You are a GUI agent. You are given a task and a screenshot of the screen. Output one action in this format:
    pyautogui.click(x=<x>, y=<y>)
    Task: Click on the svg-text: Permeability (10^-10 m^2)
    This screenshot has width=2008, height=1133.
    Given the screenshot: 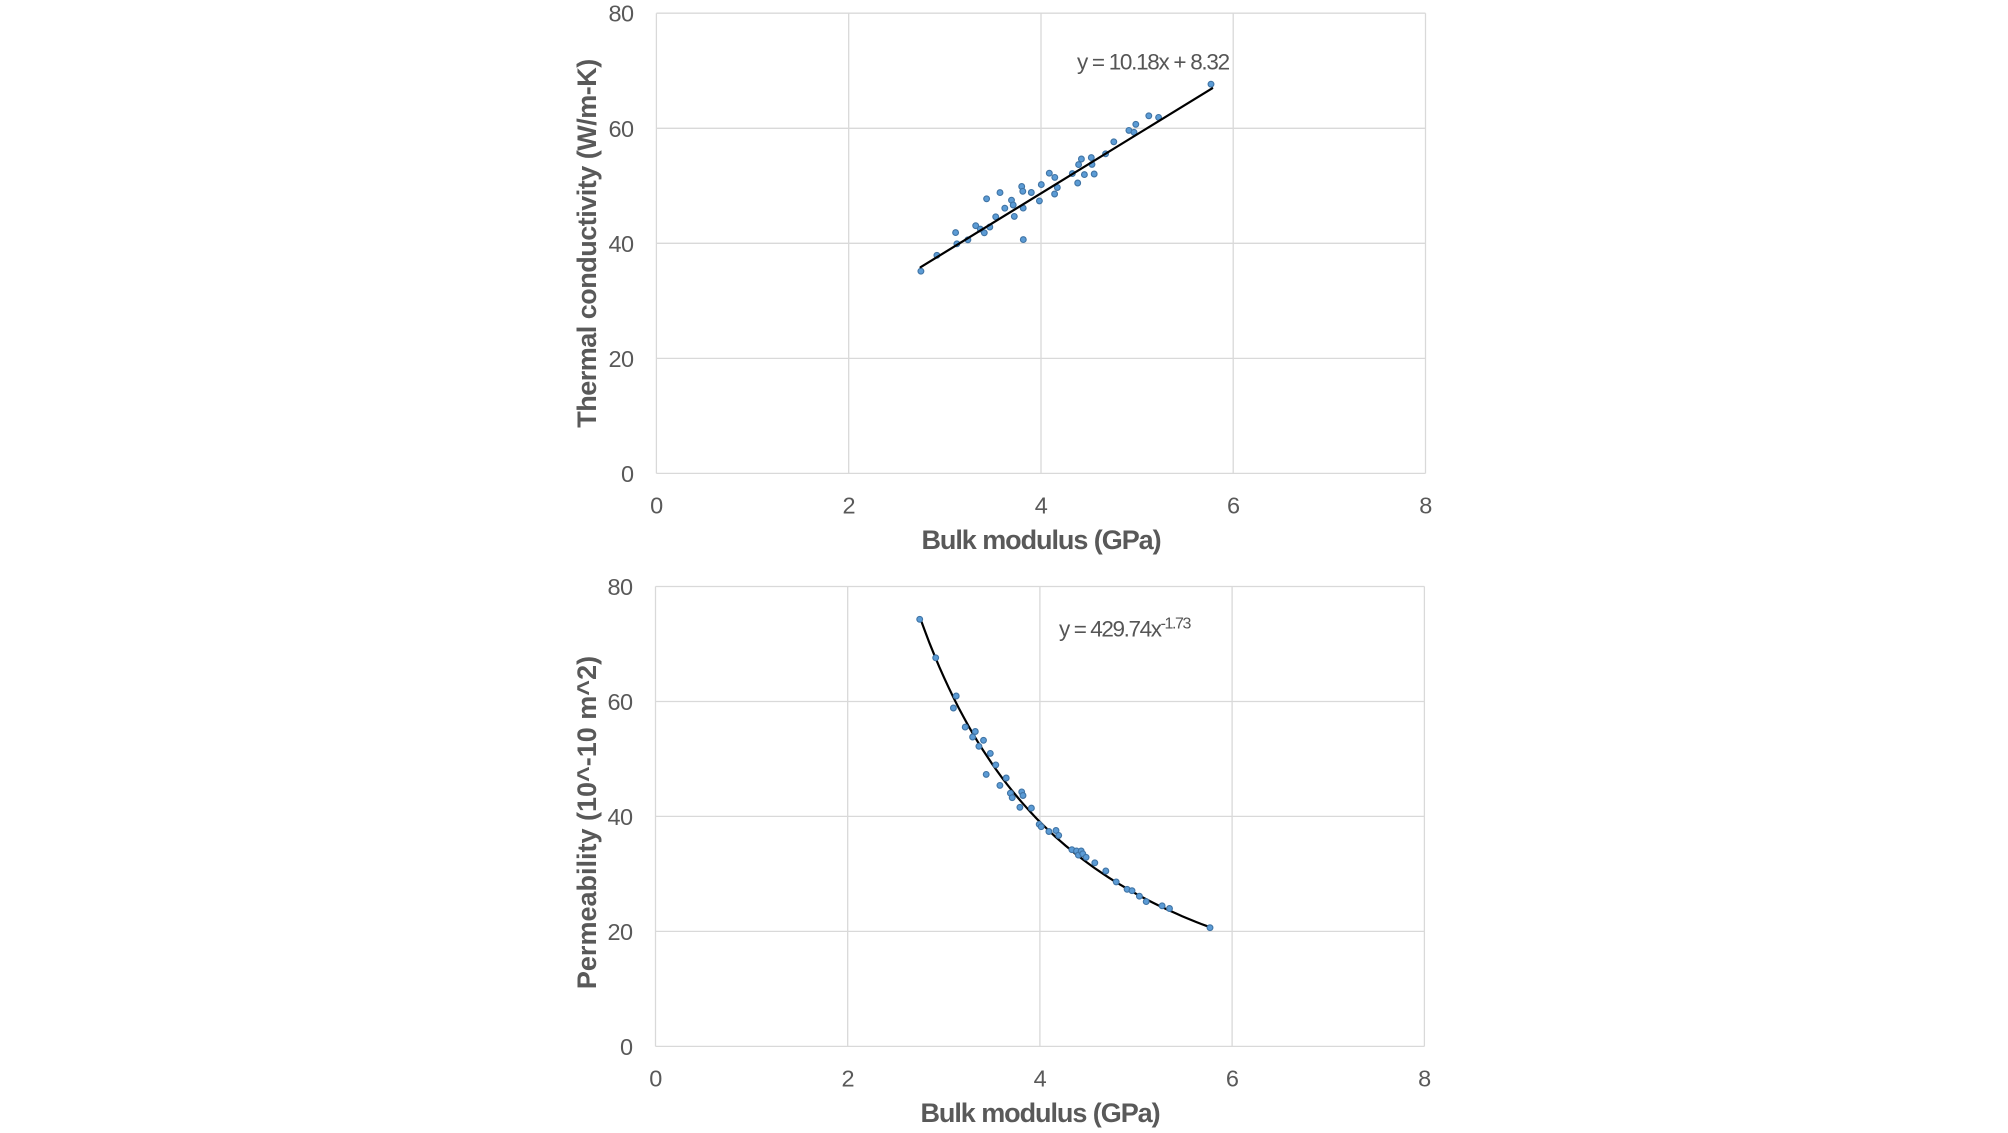 What is the action you would take?
    pyautogui.click(x=587, y=822)
    